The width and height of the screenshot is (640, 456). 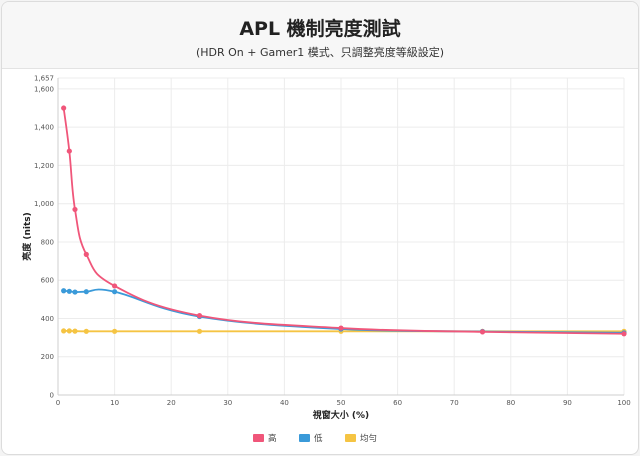 What do you see at coordinates (320, 52) in the screenshot?
I see `chart-subtitle: (HDR On + Gamer1 模式、只調整亮度等級設定)` at bounding box center [320, 52].